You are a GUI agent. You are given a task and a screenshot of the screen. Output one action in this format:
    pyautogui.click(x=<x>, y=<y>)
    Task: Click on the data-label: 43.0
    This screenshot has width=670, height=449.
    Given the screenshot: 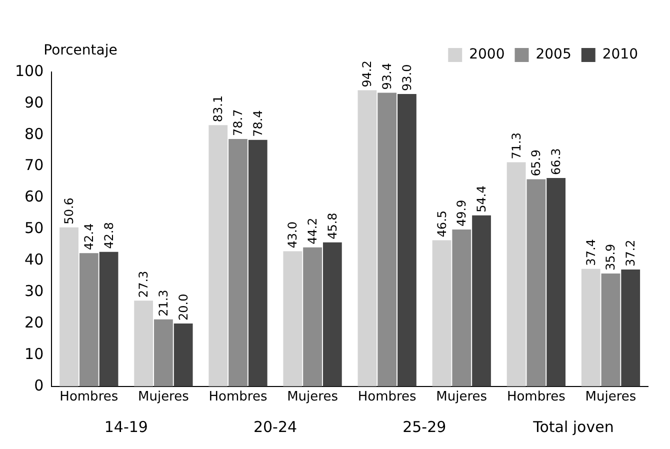 What is the action you would take?
    pyautogui.click(x=293, y=234)
    